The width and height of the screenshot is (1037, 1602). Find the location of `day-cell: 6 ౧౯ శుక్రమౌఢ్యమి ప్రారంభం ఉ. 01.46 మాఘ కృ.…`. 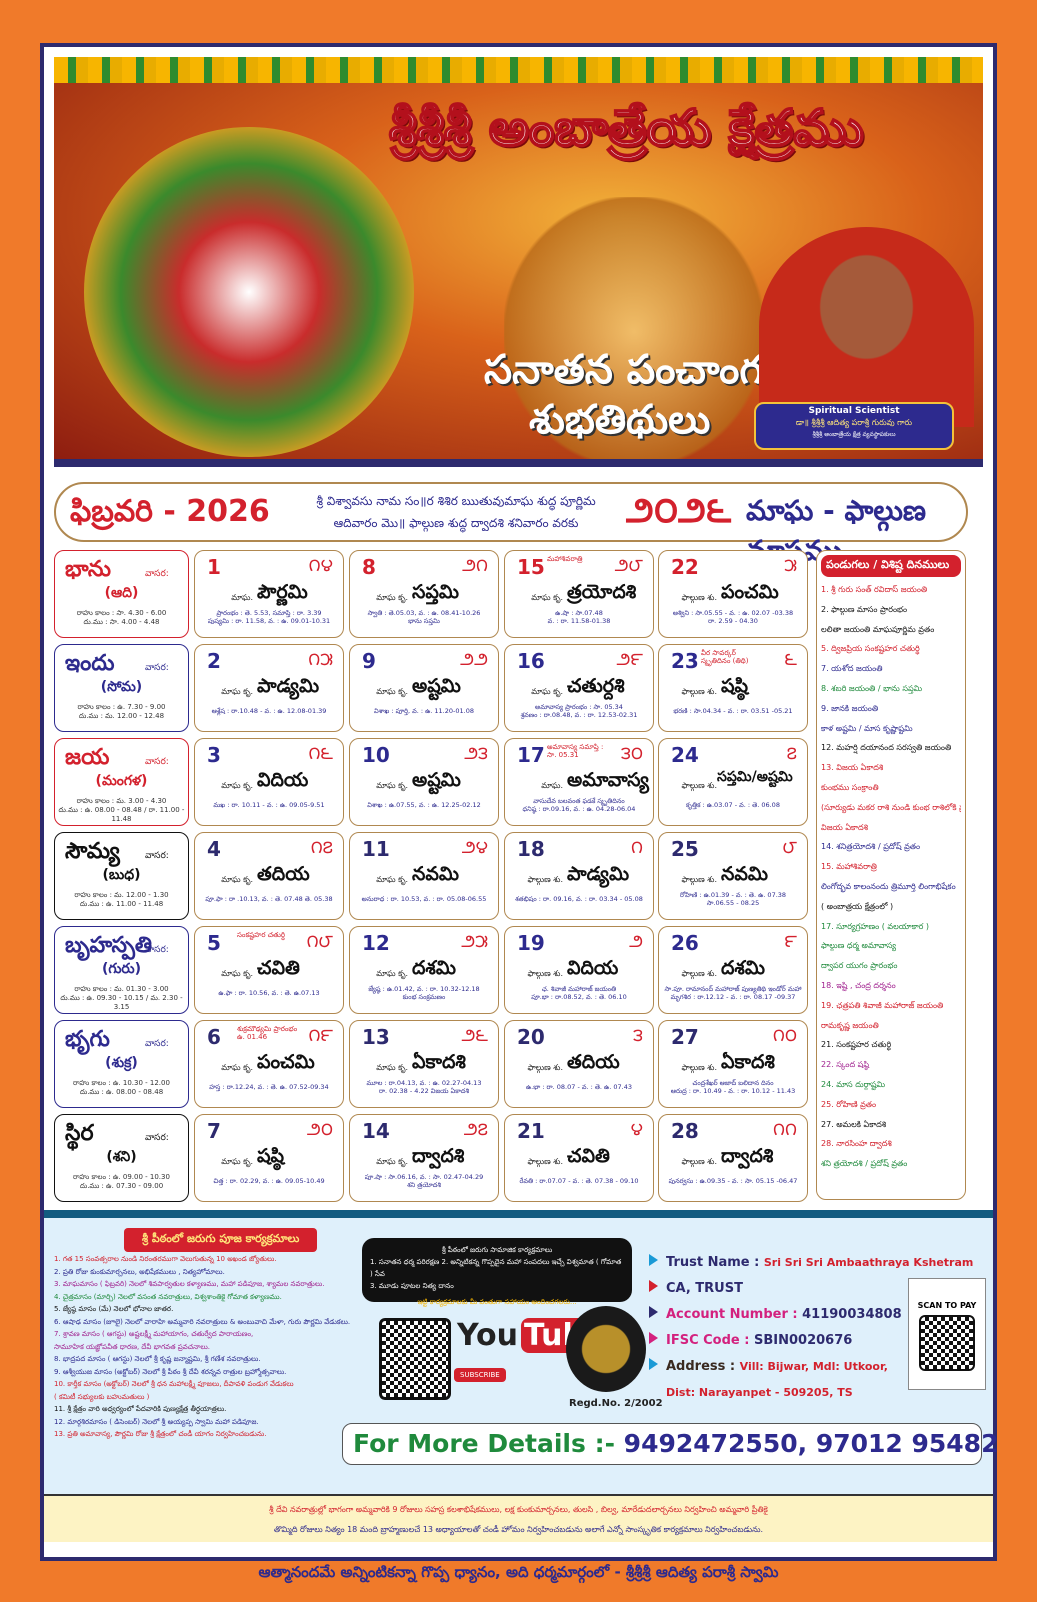

day-cell: 6 ౧౯ శుక్రమౌఢ్యమి ప్రారంభం ఉ. 01.46 మాఘ కృ.… is located at coordinates (269, 1064).